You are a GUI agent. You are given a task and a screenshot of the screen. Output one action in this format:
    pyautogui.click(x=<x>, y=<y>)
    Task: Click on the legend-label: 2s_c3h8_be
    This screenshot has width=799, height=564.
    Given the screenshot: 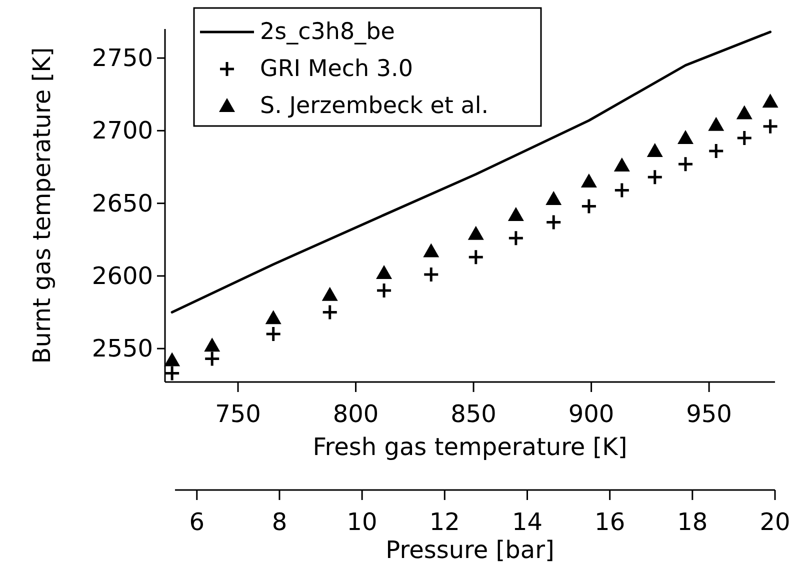 What is the action you would take?
    pyautogui.click(x=327, y=32)
    